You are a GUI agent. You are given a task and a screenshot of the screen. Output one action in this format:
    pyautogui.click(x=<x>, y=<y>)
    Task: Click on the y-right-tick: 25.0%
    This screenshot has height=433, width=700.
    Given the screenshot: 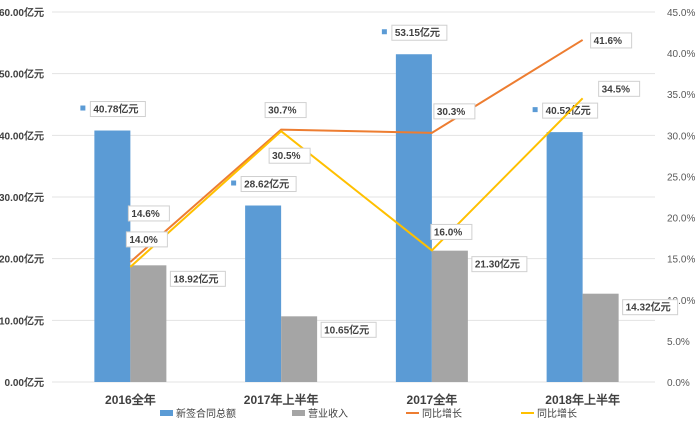 What is the action you would take?
    pyautogui.click(x=681, y=177)
    